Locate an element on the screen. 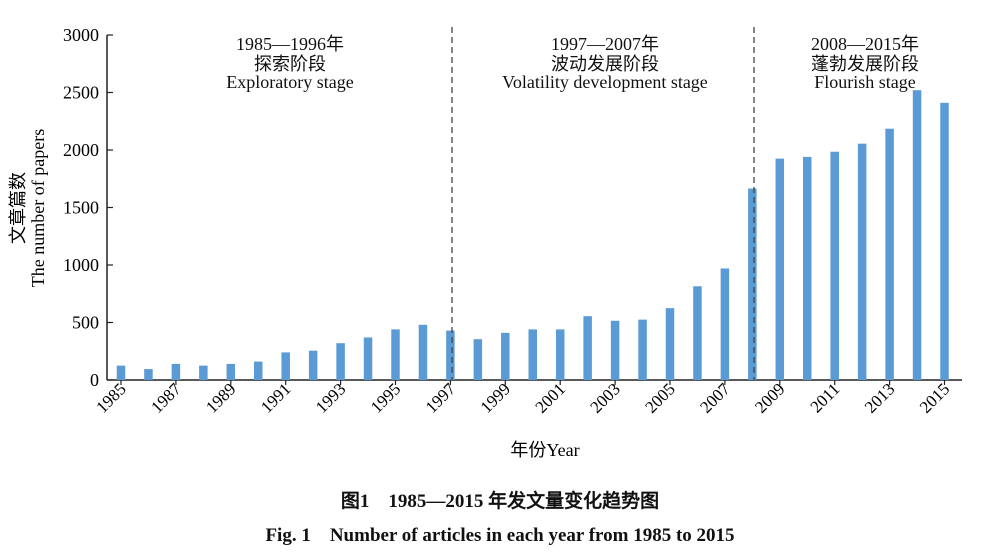 The height and width of the screenshot is (558, 1000). bar-1985 is located at coordinates (121, 372).